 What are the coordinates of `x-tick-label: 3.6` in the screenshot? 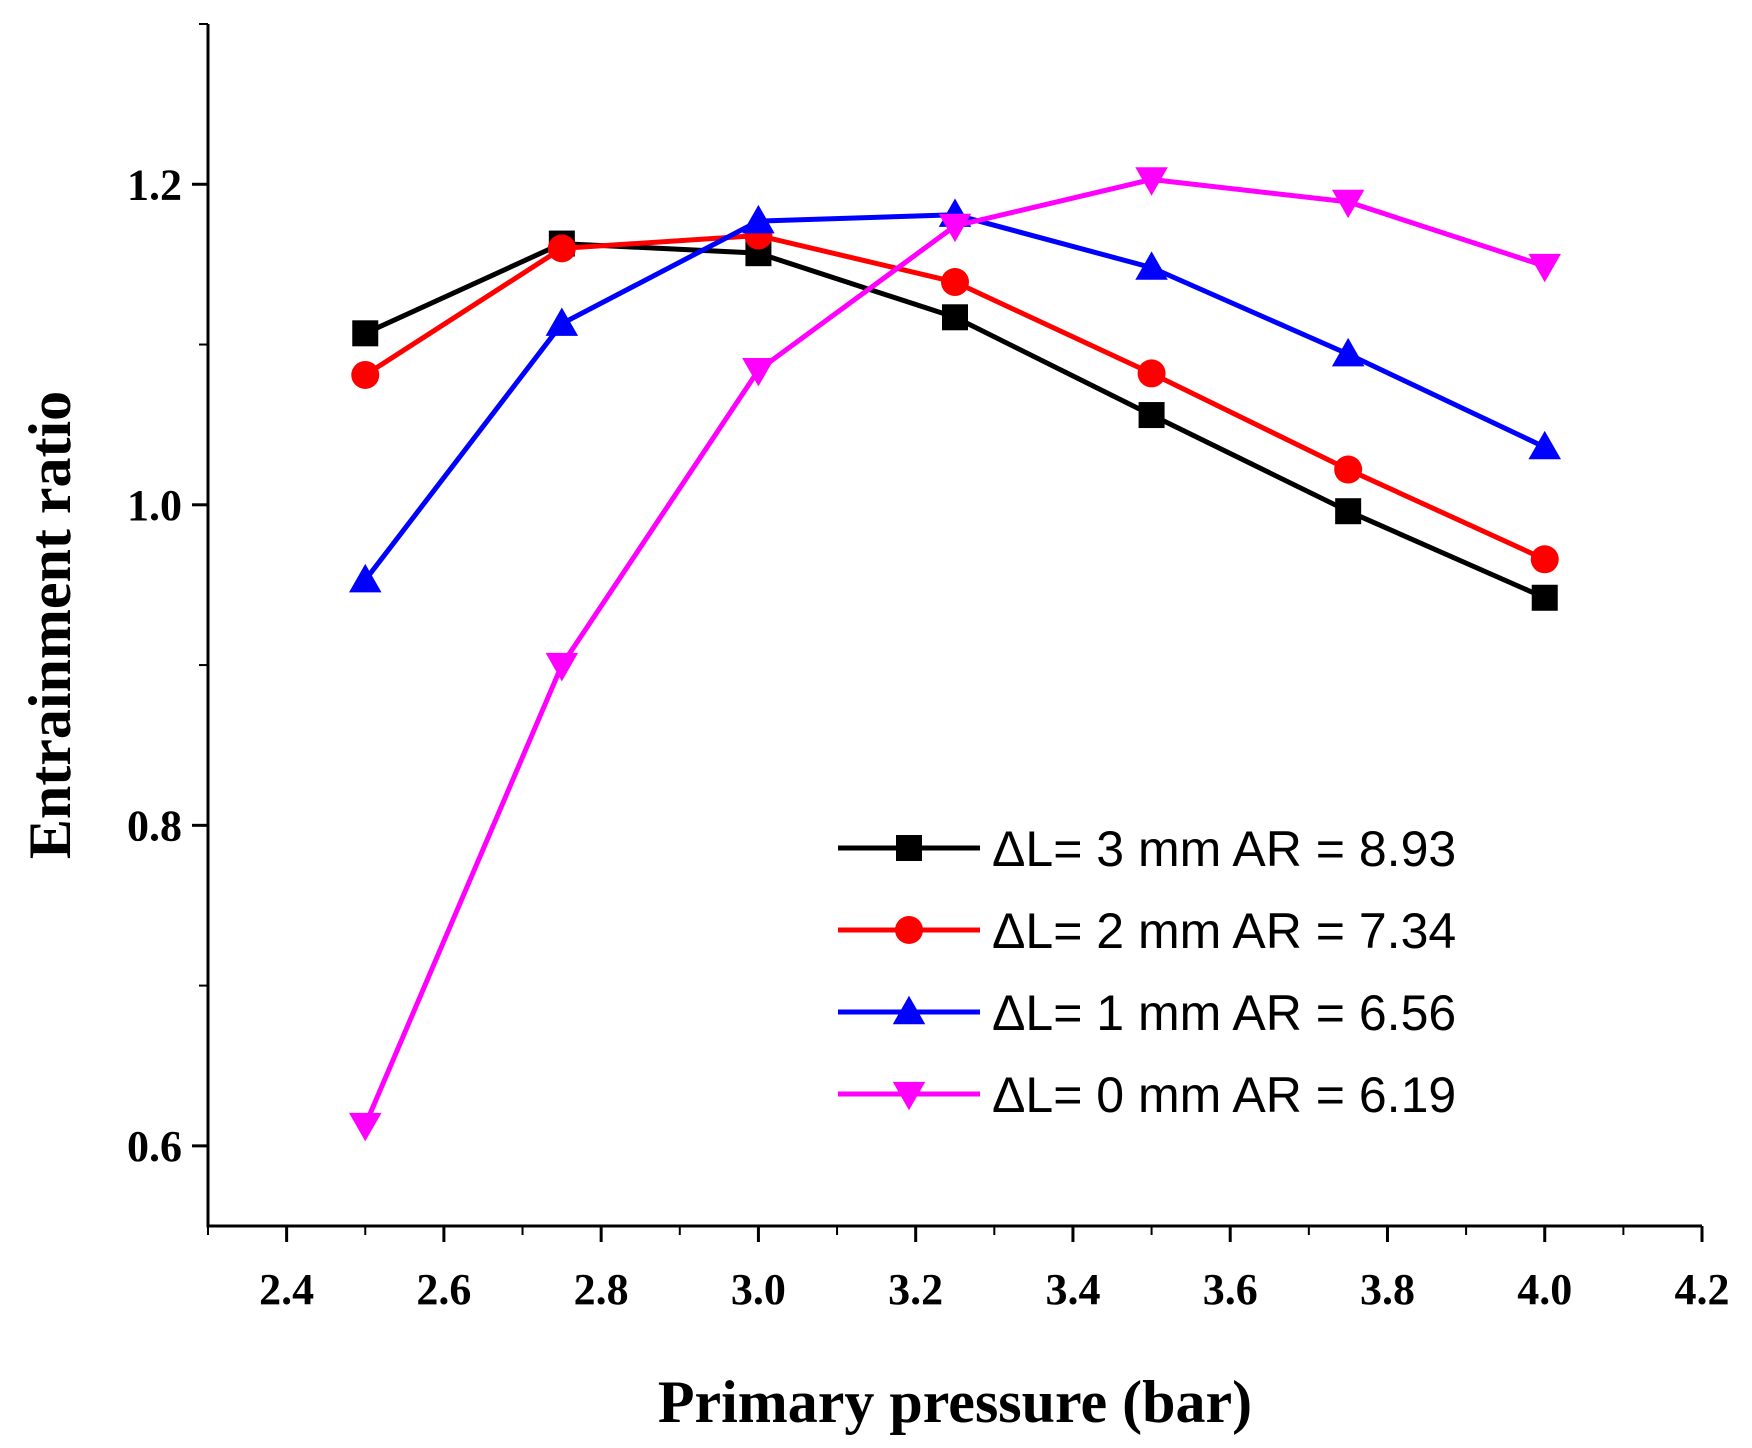 It's located at (1230, 1289).